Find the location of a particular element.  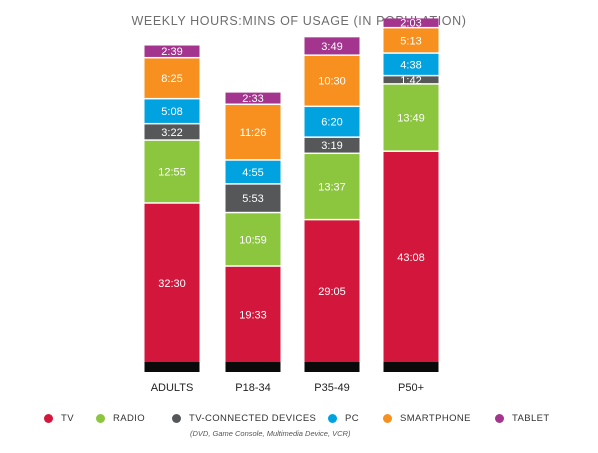

data-label-adults-radio: 12:55 is located at coordinates (172, 173).